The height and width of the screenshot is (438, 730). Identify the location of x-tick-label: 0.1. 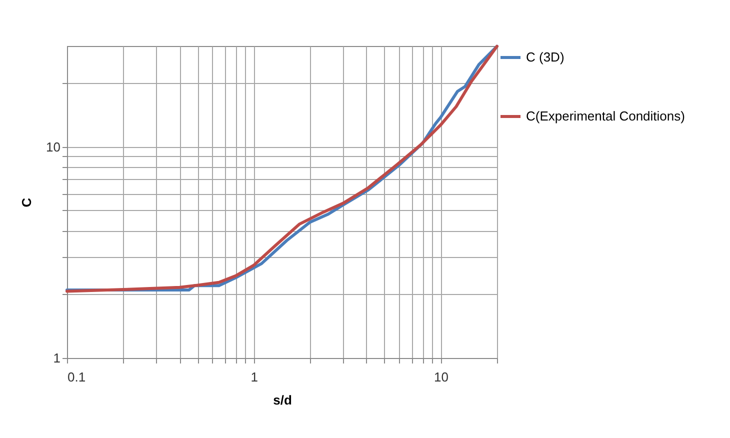
(77, 377).